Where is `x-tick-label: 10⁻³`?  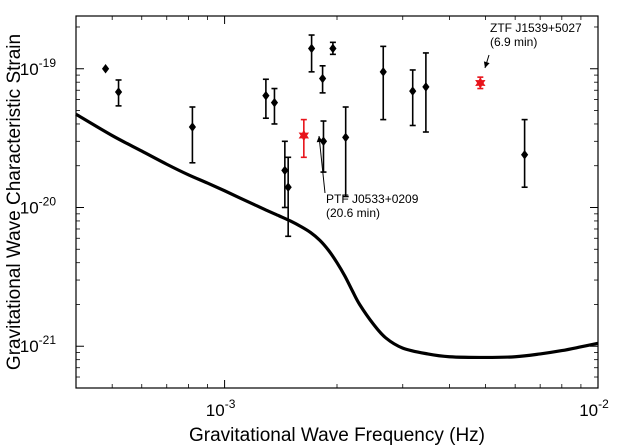
x-tick-label: 10⁻³ is located at coordinates (221, 408).